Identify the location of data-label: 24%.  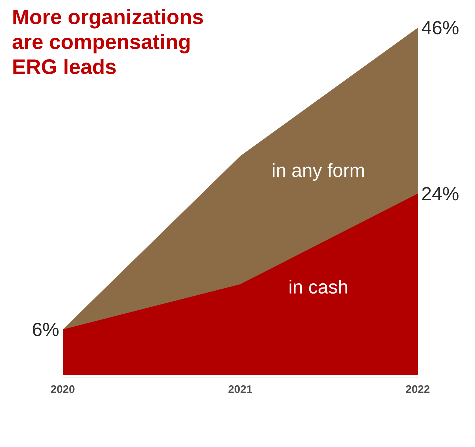
(440, 194).